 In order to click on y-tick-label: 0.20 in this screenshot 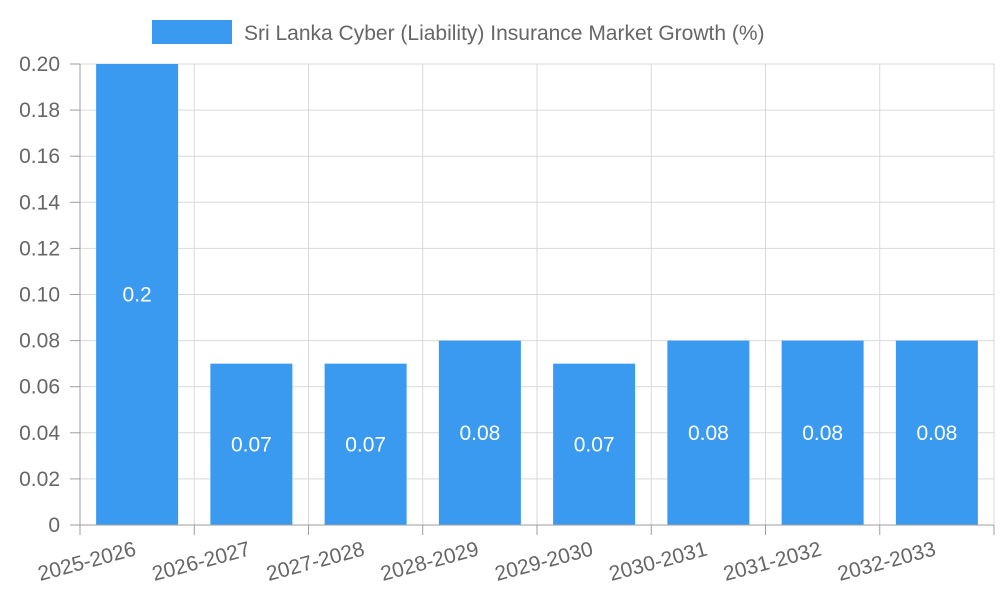, I will do `click(39, 64)`.